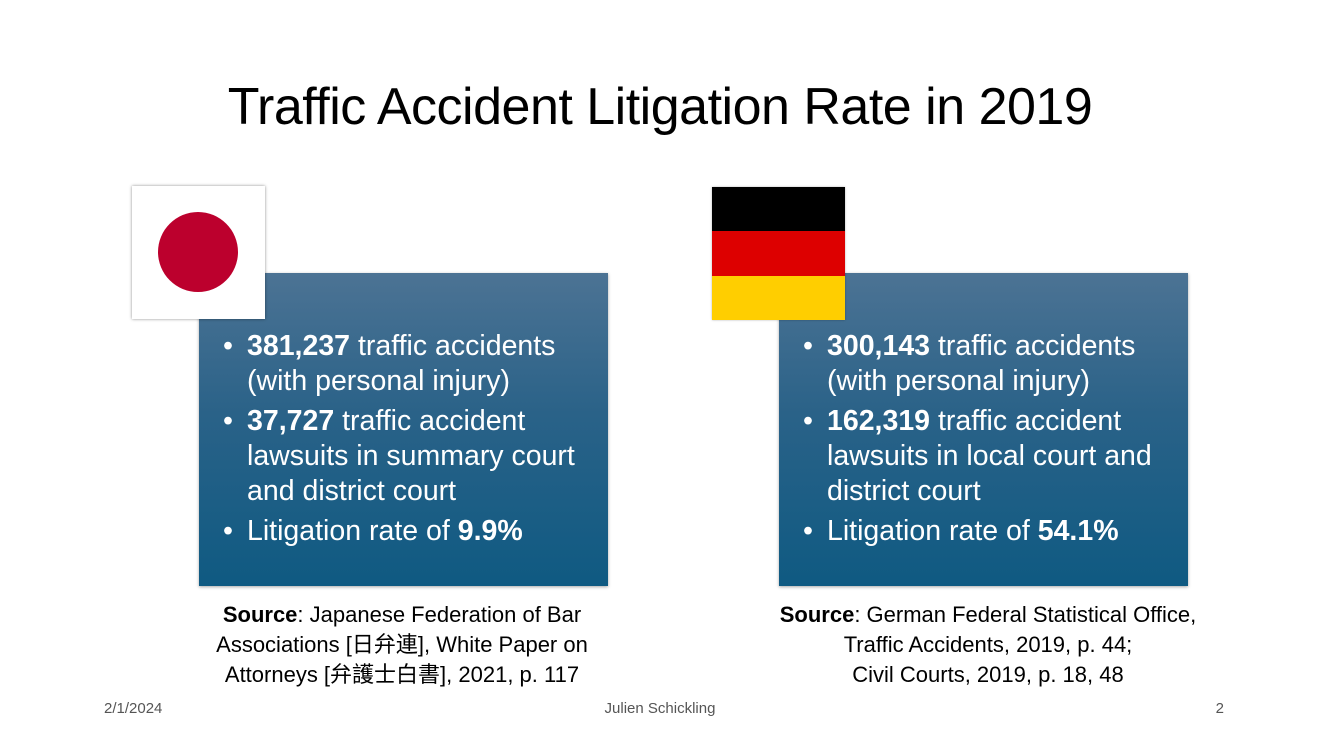 The height and width of the screenshot is (743, 1320). Describe the element at coordinates (932, 531) in the screenshot. I see `germany-rate-prefix: Litigation rate of` at that location.